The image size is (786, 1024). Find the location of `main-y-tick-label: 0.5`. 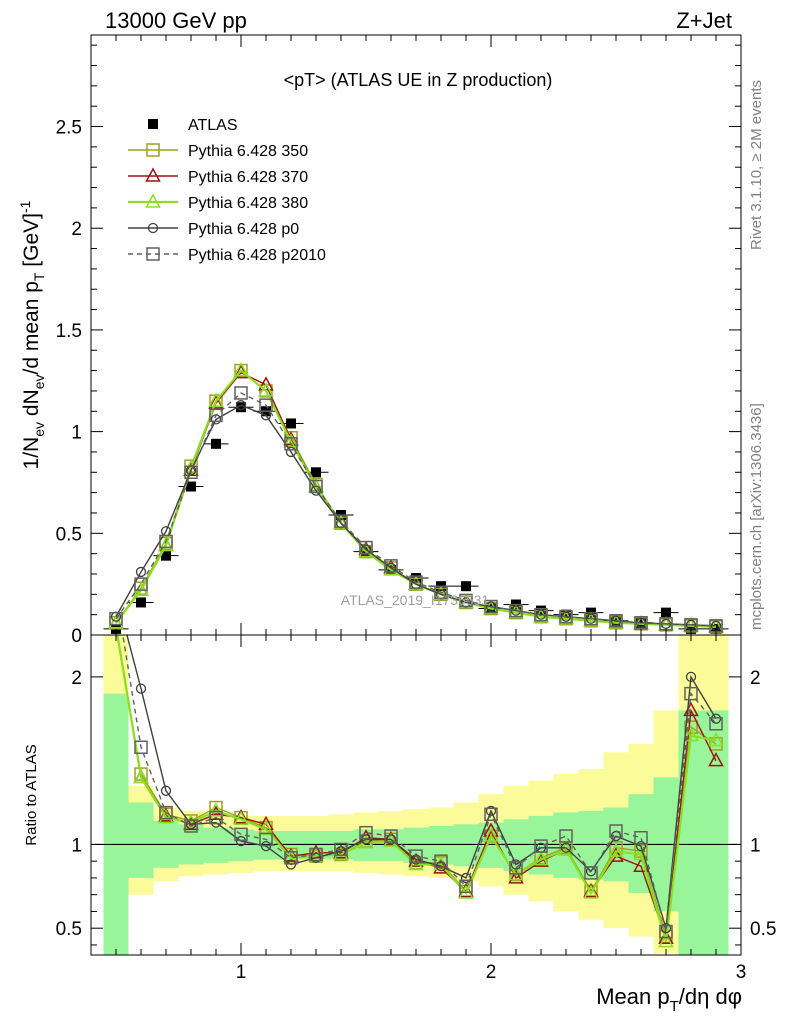

main-y-tick-label: 0.5 is located at coordinates (69, 534).